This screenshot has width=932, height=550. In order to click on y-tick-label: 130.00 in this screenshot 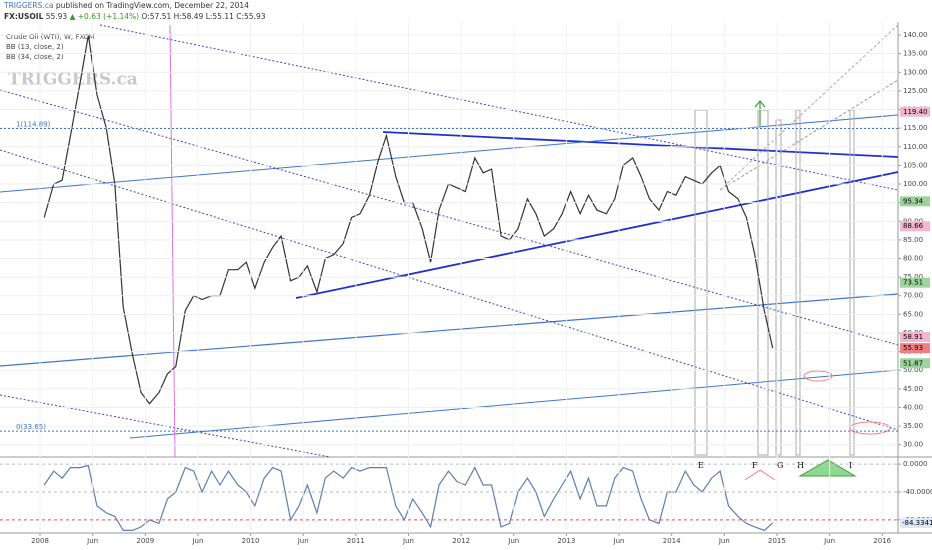, I will do `click(915, 72)`.